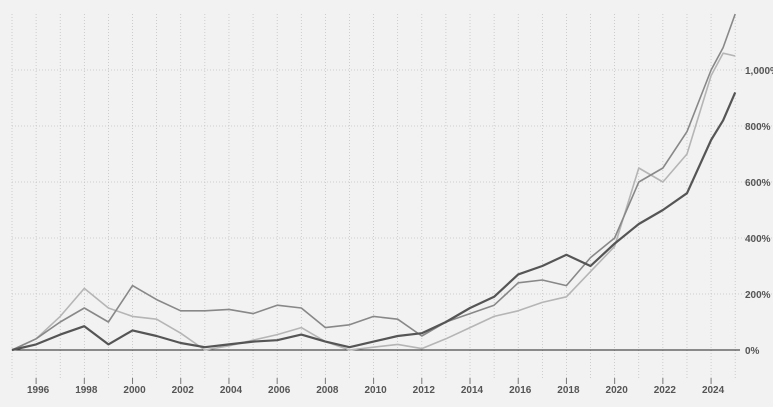  I want to click on y-tick-label: 400%, so click(758, 239).